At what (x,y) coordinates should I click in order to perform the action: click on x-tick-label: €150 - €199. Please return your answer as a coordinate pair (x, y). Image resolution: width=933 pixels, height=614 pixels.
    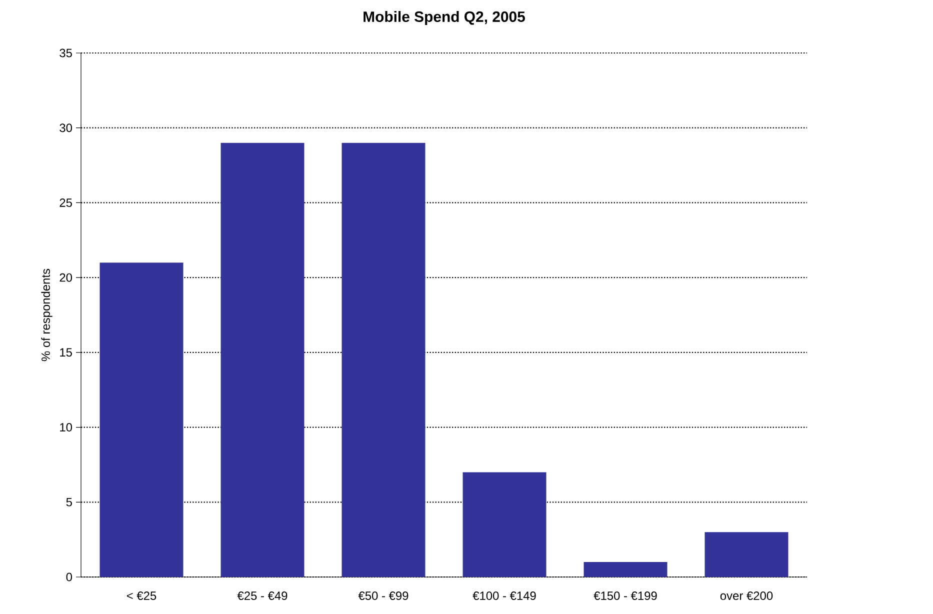
    Looking at the image, I should click on (625, 596).